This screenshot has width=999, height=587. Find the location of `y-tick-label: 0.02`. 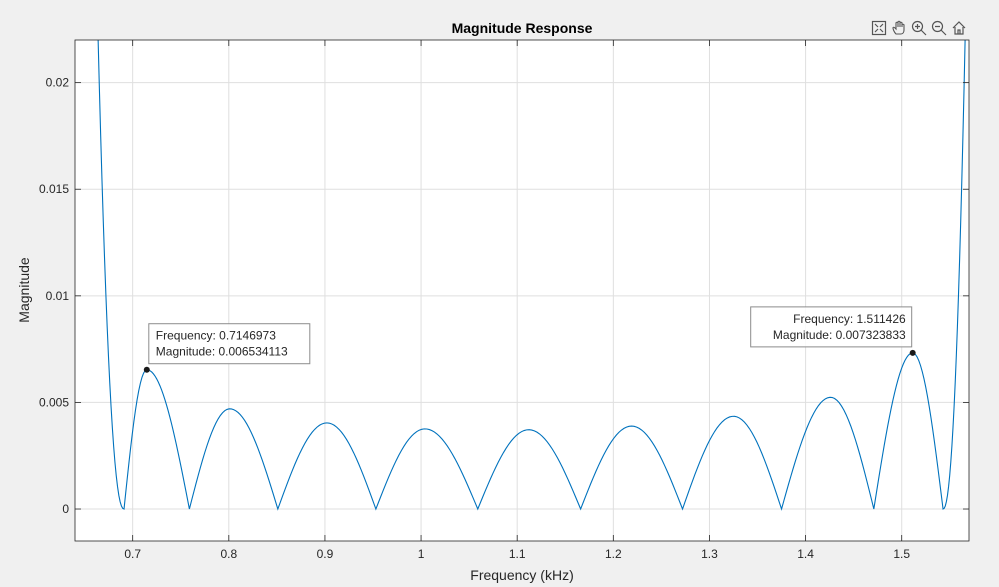

y-tick-label: 0.02 is located at coordinates (58, 83).